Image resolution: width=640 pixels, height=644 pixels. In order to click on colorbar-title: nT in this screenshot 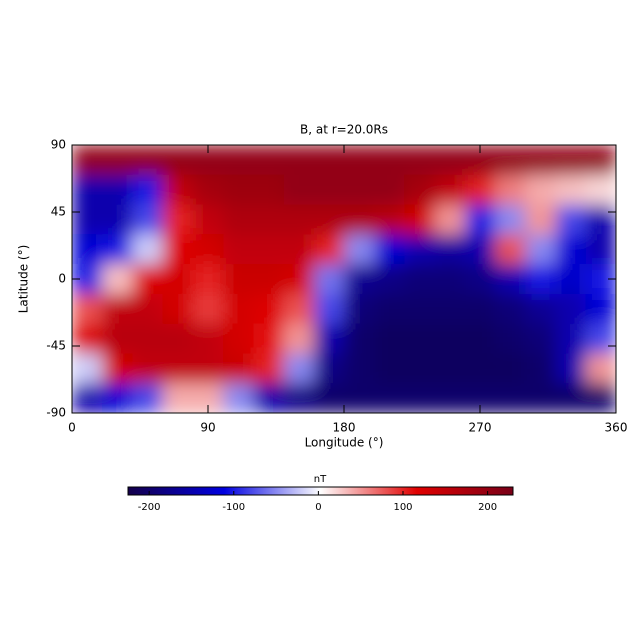, I will do `click(320, 479)`.